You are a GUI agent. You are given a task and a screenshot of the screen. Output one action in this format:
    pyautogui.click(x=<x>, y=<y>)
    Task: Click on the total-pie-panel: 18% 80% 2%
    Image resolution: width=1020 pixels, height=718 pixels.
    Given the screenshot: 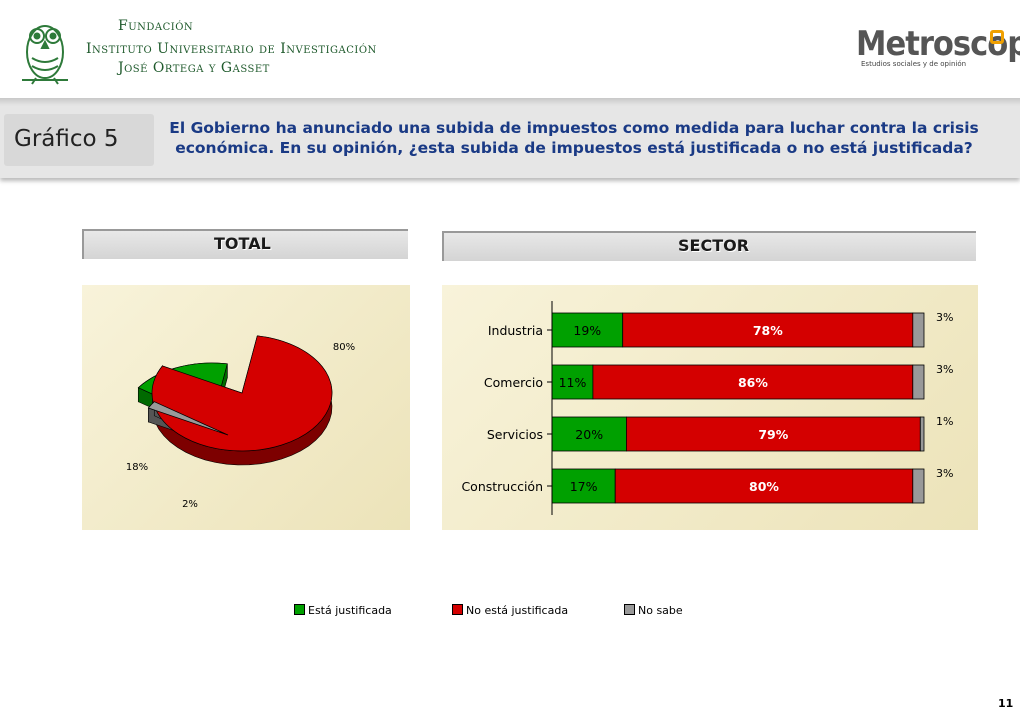 What is the action you would take?
    pyautogui.click(x=246, y=407)
    